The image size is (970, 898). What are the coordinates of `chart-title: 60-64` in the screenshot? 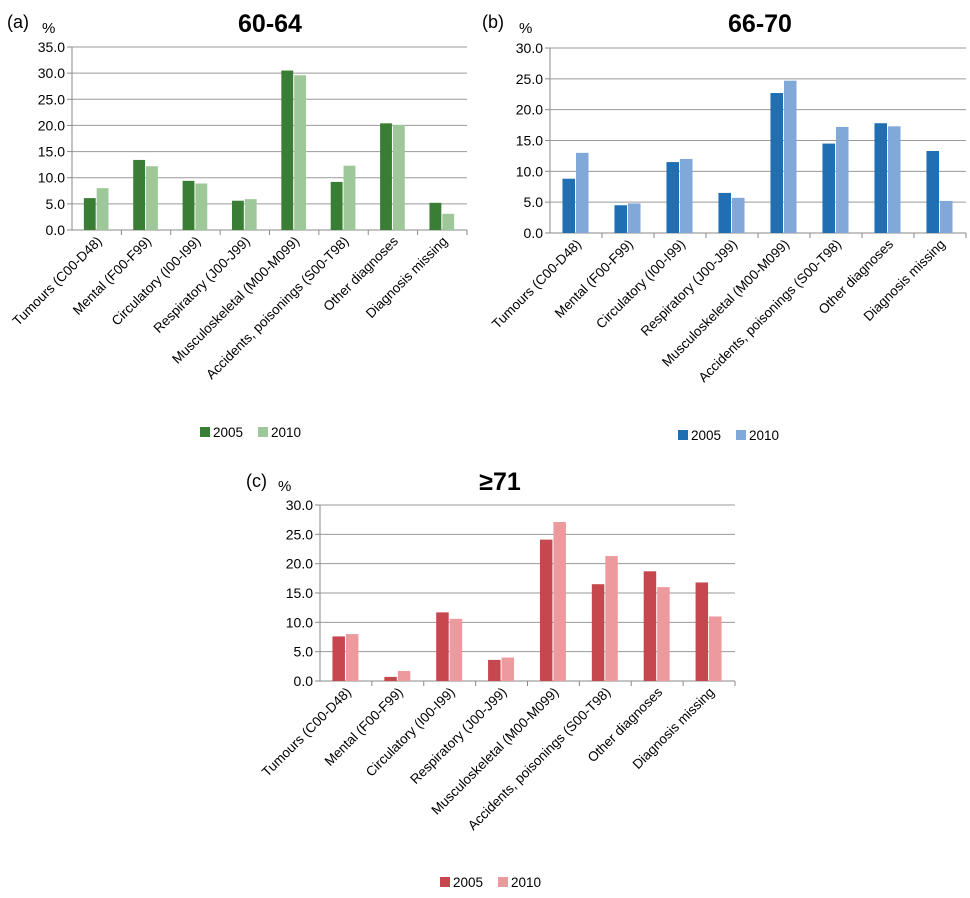 It's located at (270, 24).